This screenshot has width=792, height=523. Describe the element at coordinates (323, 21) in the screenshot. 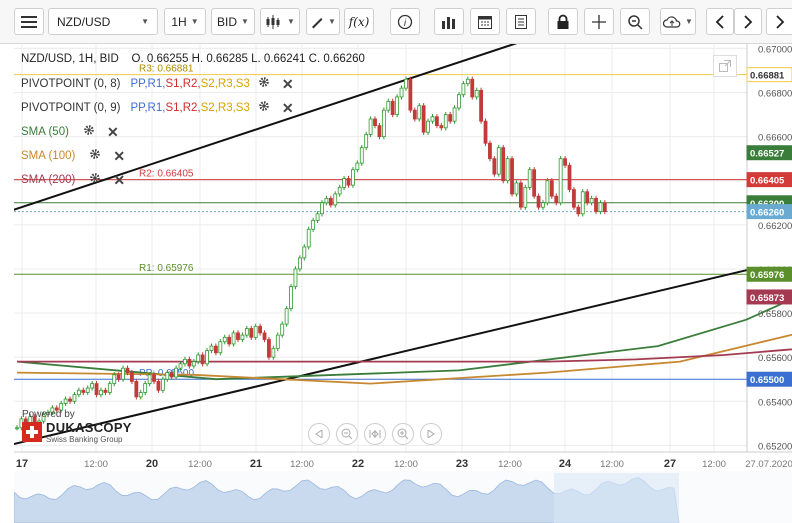

I see `draw-tool-button: ▼` at that location.